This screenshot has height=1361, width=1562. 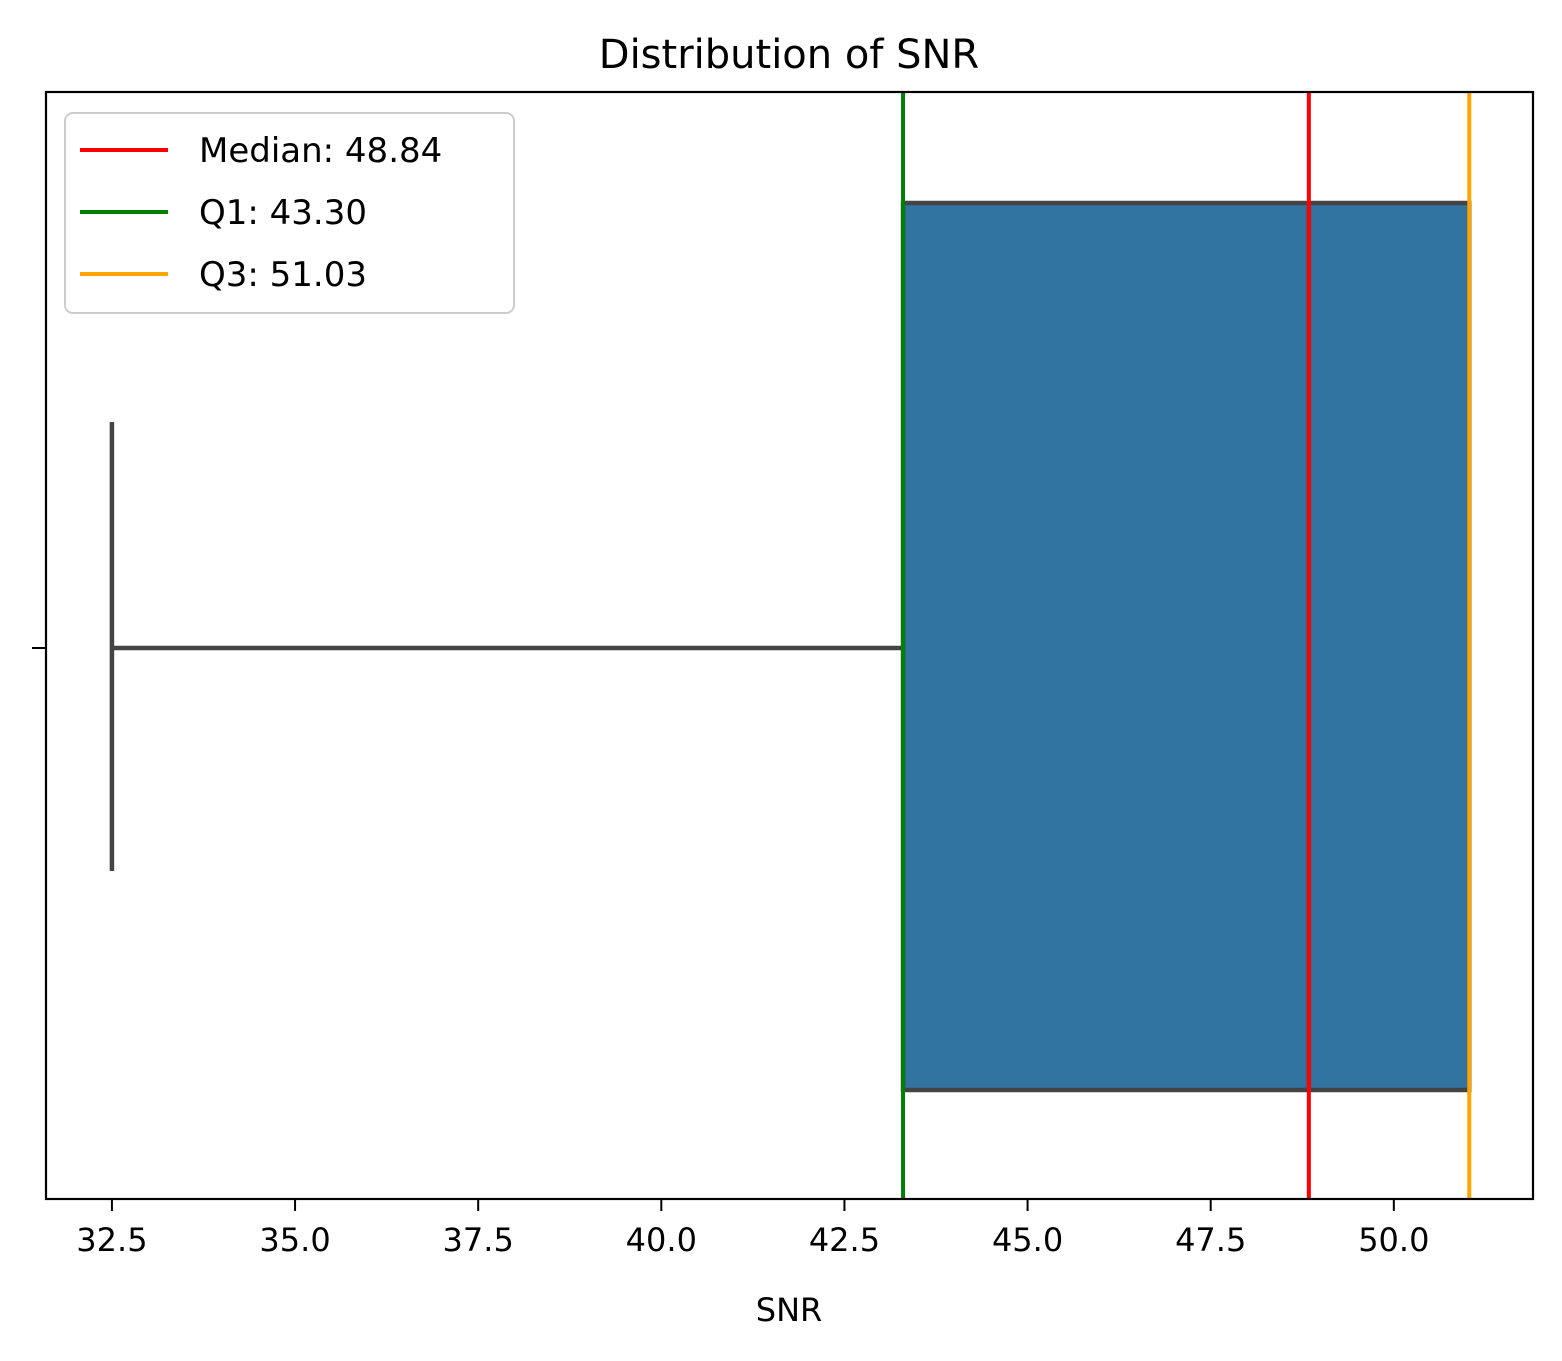 I want to click on legend-label: Q1: 43.30, so click(x=283, y=213).